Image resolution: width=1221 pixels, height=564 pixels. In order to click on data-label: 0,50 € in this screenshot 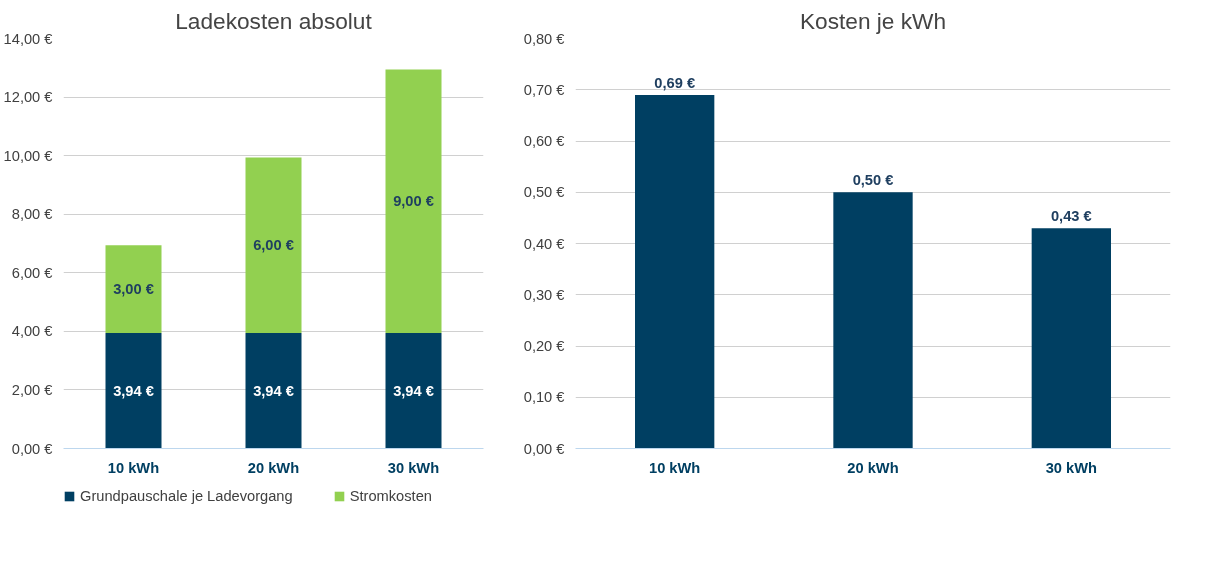, I will do `click(873, 180)`.